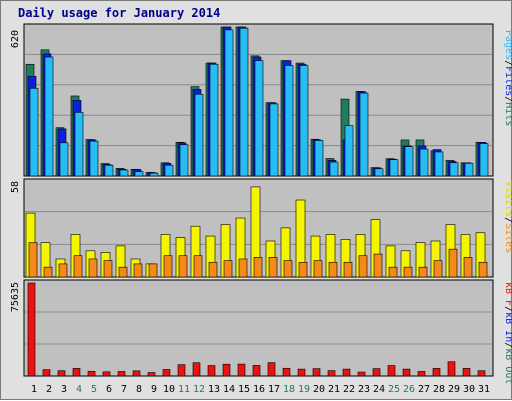  What do you see at coordinates (229, 389) in the screenshot?
I see `day-label-14: 14` at bounding box center [229, 389].